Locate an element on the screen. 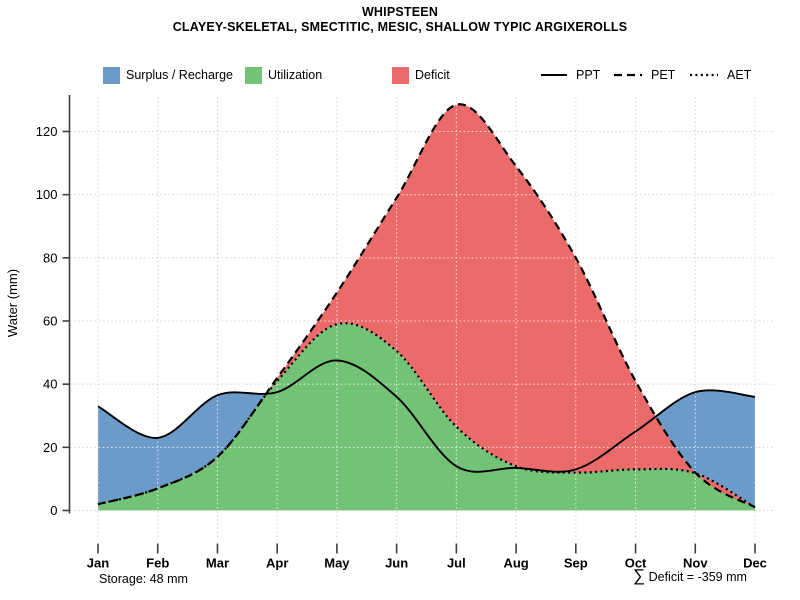  y-axis-label: Water (mm) is located at coordinates (12, 303).